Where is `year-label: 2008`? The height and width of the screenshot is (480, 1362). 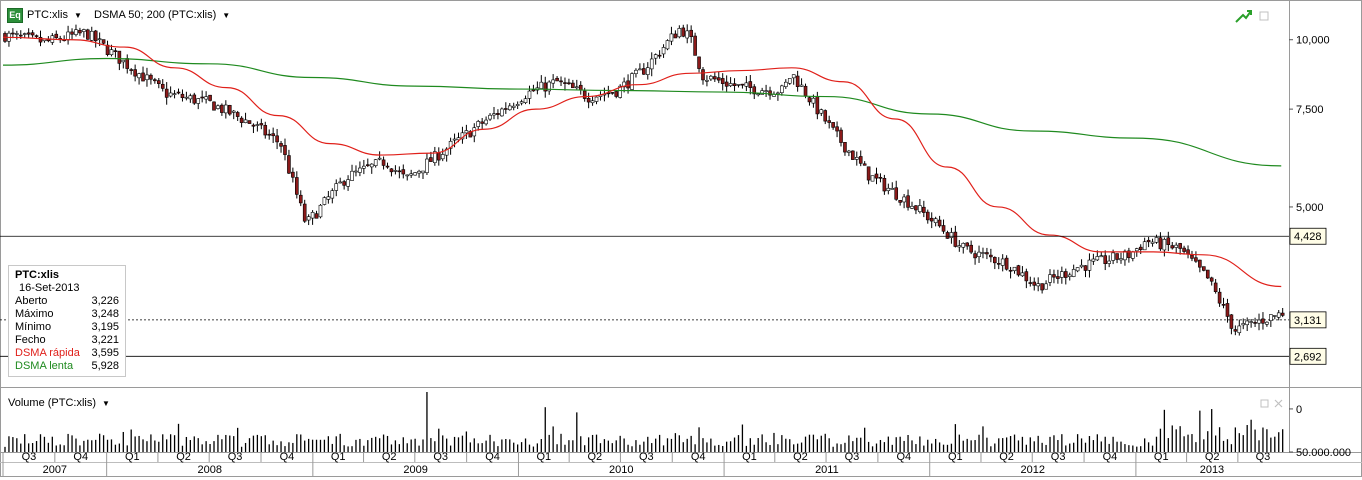 year-label: 2008 is located at coordinates (210, 470).